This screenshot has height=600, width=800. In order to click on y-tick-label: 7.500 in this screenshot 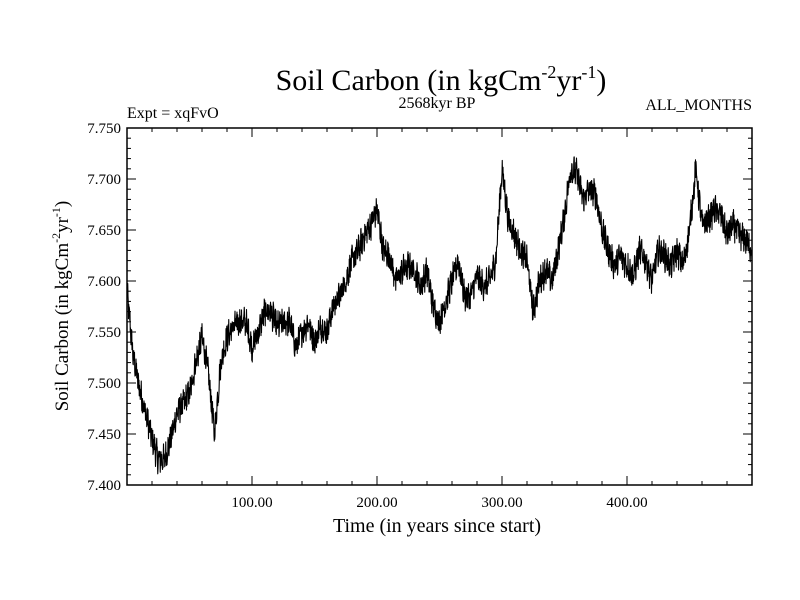, I will do `click(104, 384)`.